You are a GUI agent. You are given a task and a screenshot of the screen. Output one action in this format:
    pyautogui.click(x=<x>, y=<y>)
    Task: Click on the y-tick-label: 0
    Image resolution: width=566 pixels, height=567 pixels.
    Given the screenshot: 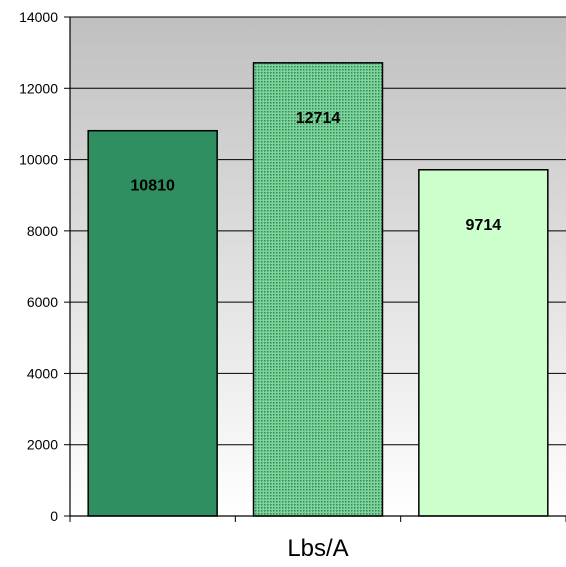 What is the action you would take?
    pyautogui.click(x=54, y=516)
    